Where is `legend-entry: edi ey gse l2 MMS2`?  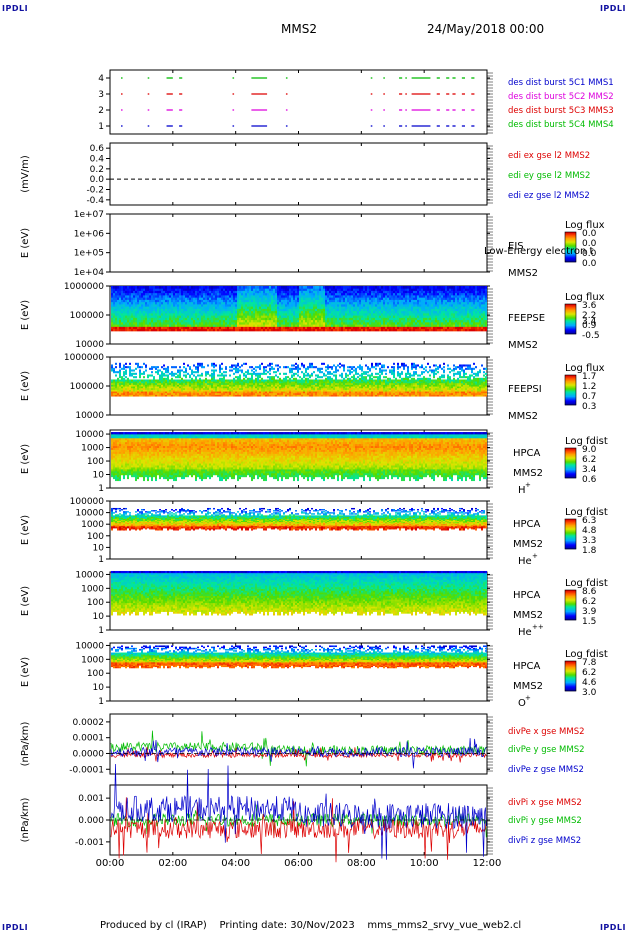
legend-entry: edi ey gse l2 MMS2 is located at coordinates (549, 176).